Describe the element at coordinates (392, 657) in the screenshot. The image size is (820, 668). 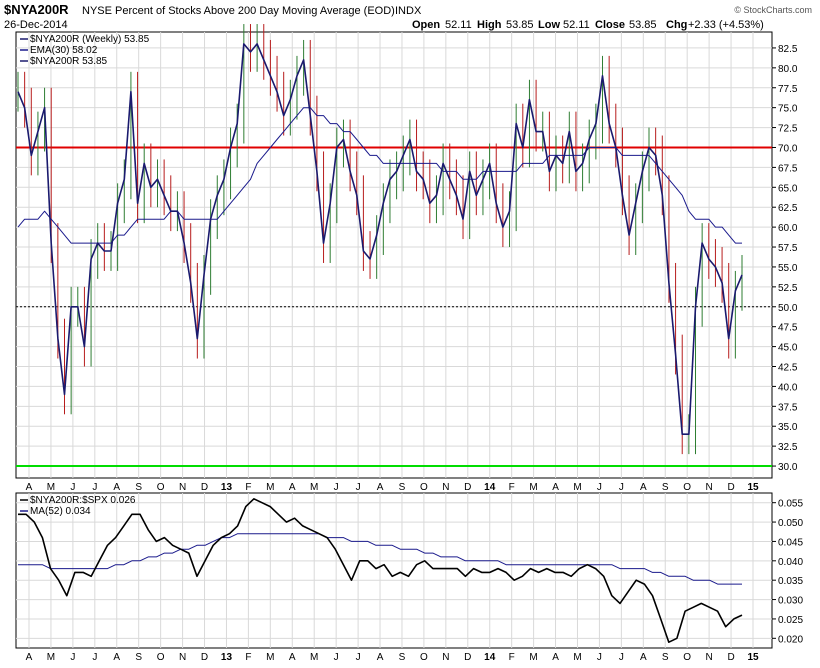
I see `ratio-x-axis: A M J J A S O N D 13 F M A M J J A S O N D 14 F M A M J J A S O N D 15` at that location.